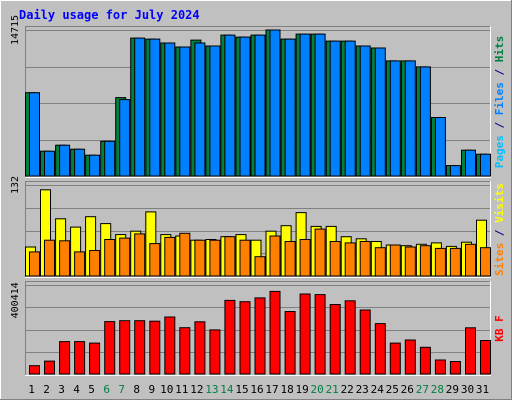  I want to click on x-tick-label: 10, so click(166, 389).